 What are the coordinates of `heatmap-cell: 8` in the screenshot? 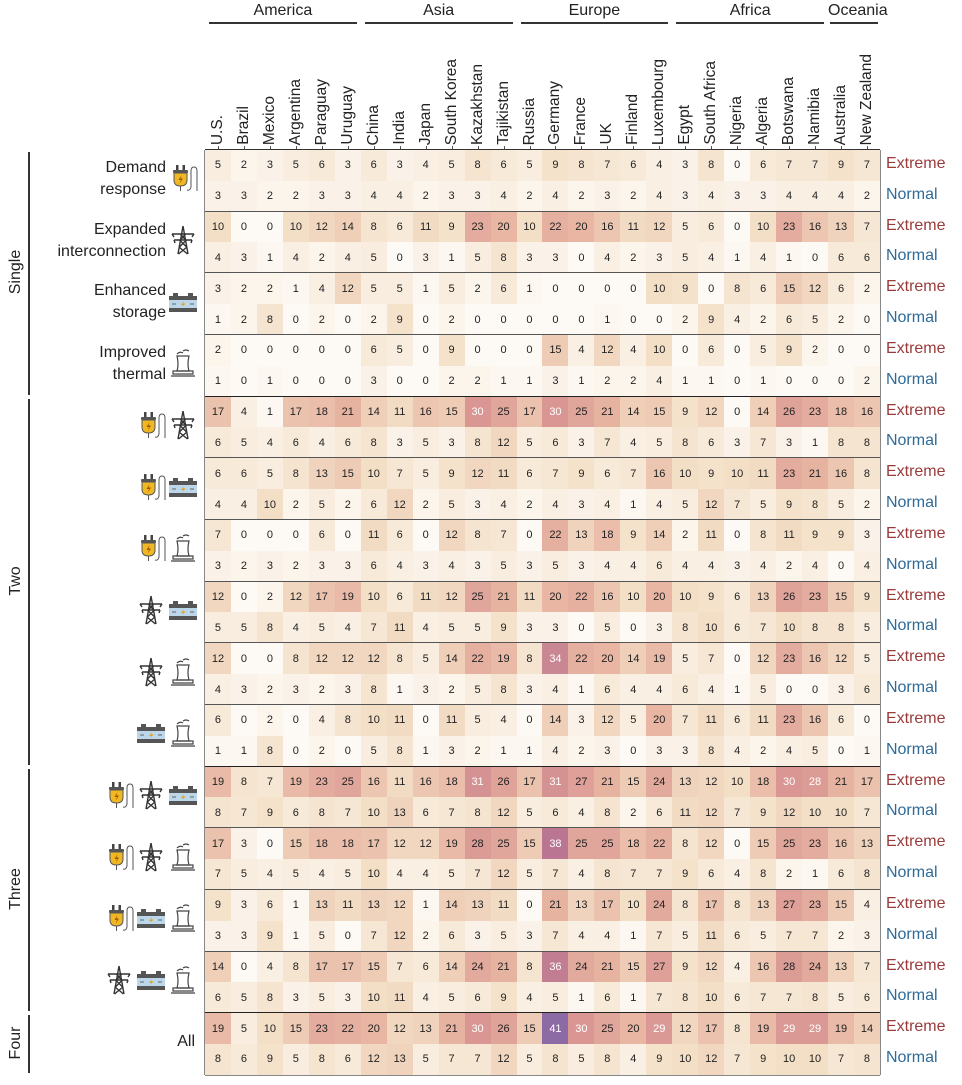 It's located at (555, 1059).